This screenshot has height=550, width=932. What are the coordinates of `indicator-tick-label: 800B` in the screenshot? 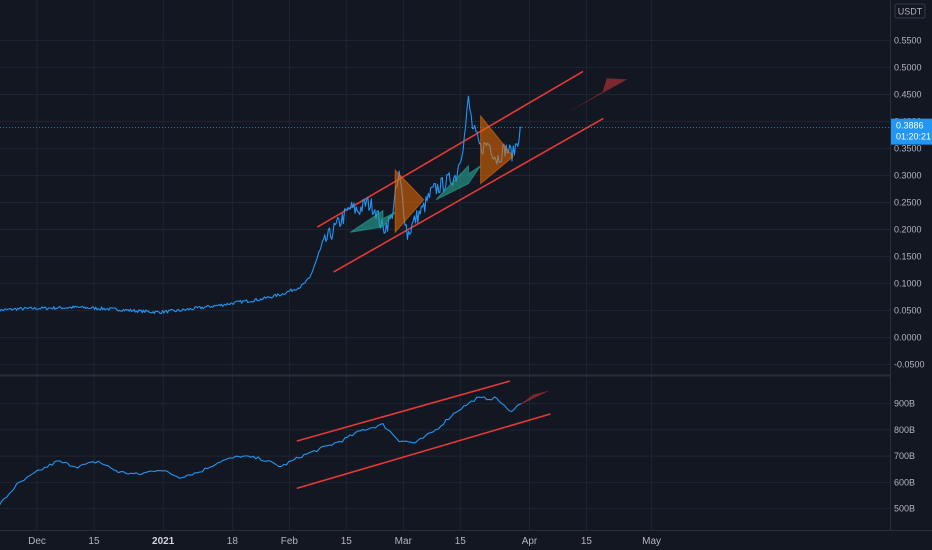 It's located at (904, 430).